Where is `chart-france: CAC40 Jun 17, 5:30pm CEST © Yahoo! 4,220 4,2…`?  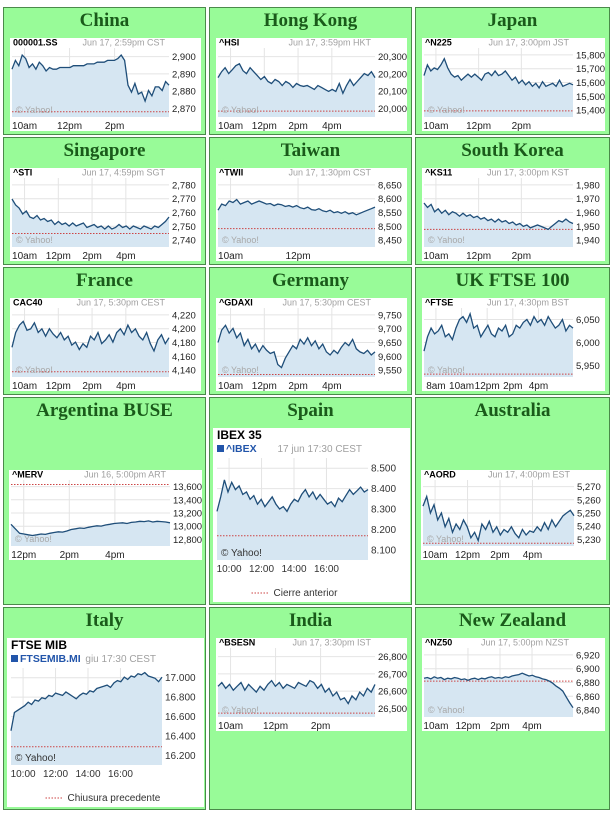 chart-france: CAC40 Jun 17, 5:30pm CEST © Yahoo! 4,220 4,2… is located at coordinates (105, 344).